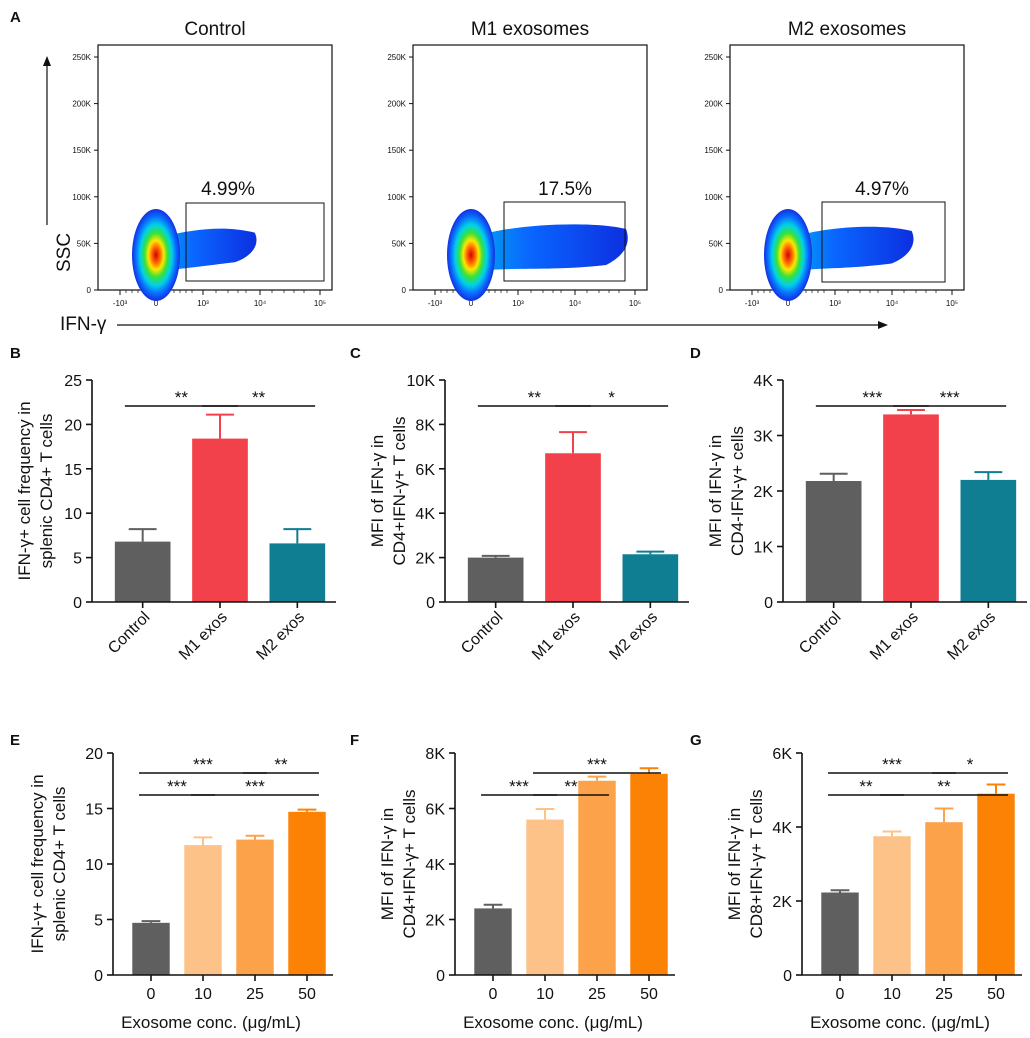 The width and height of the screenshot is (1030, 1038). Describe the element at coordinates (847, 29) in the screenshot. I see `facs-title-m2: M2 exosomes` at that location.